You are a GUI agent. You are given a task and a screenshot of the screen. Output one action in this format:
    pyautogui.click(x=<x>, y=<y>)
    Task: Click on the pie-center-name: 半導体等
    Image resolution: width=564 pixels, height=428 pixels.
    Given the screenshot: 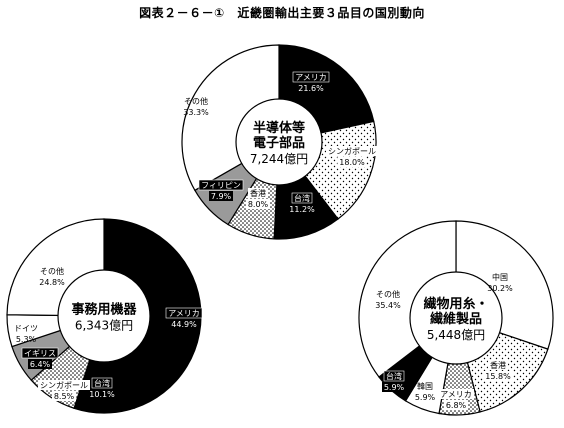 What is the action you would take?
    pyautogui.click(x=279, y=128)
    